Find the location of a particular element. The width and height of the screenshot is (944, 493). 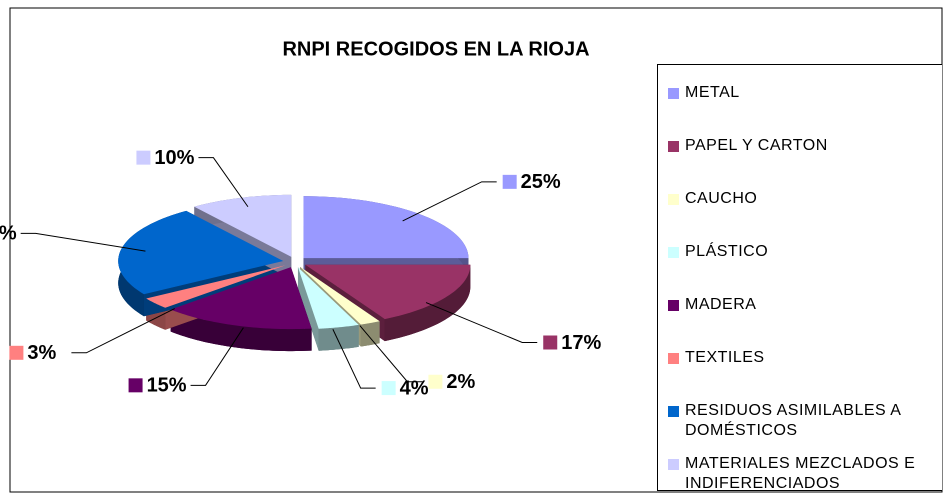

legend-label: RESIDUOS ASIMILABLES A DOMÉSTICOS is located at coordinates (793, 420).